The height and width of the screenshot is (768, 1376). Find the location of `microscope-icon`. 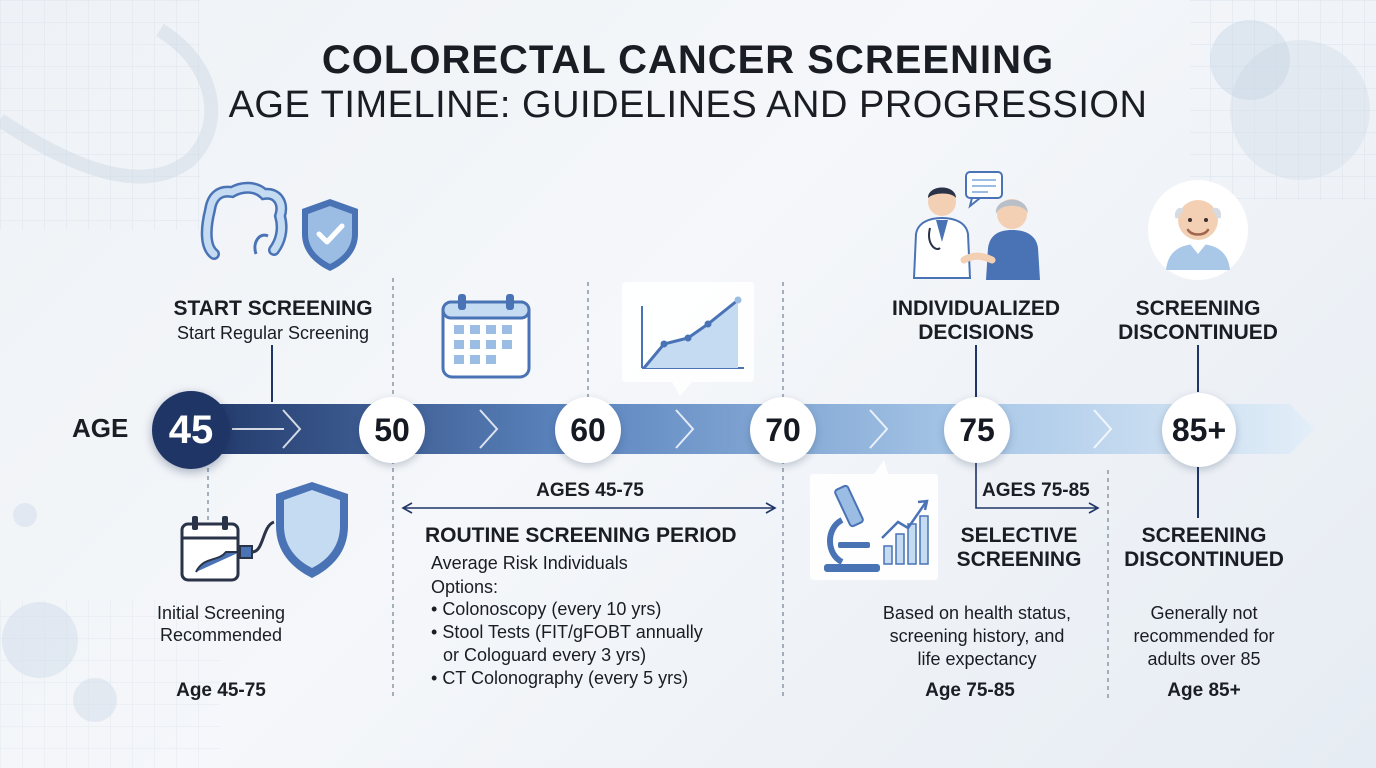

microscope-icon is located at coordinates (874, 520).